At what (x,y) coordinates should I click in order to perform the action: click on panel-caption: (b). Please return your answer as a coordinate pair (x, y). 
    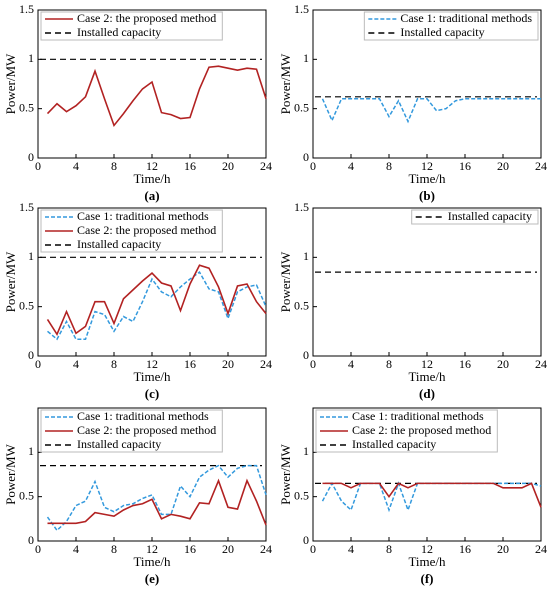
    Looking at the image, I should click on (427, 195).